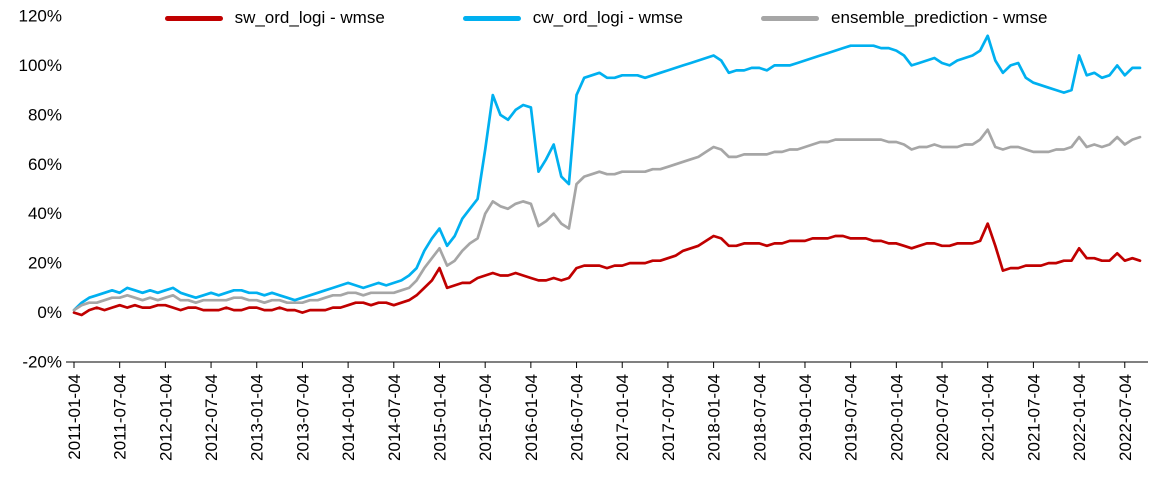 This screenshot has width=1152, height=489. I want to click on red-line-swatch-icon, so click(193, 18).